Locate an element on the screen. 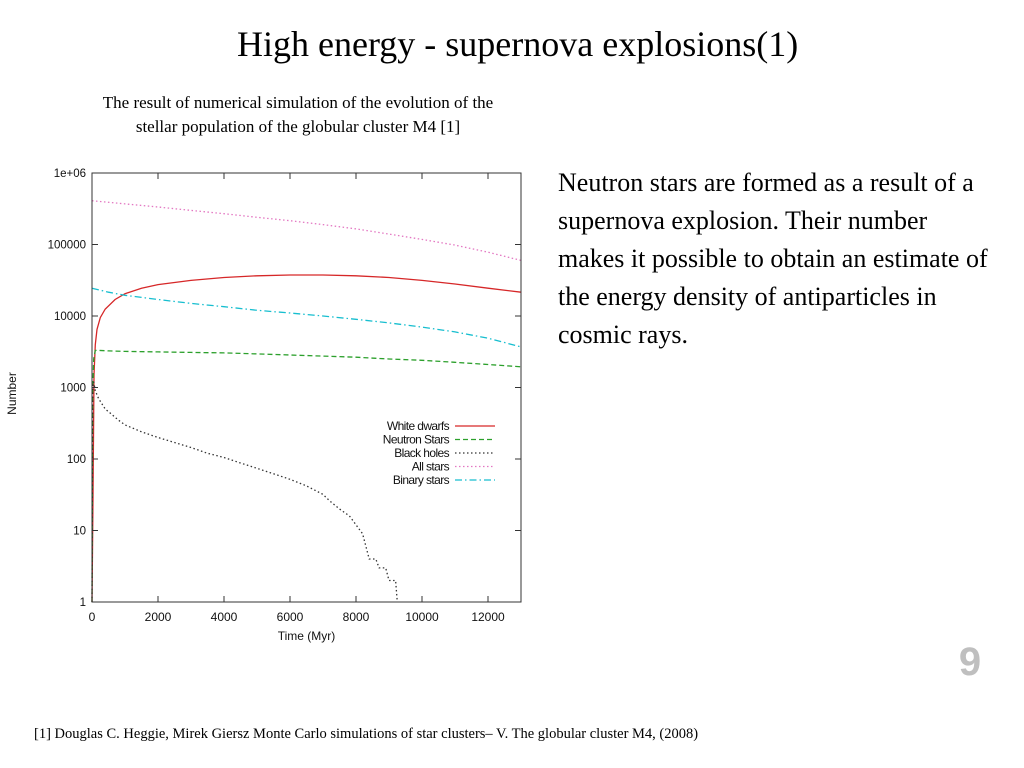 This screenshot has width=1024, height=768. series-line-binary-stars is located at coordinates (306, 317).